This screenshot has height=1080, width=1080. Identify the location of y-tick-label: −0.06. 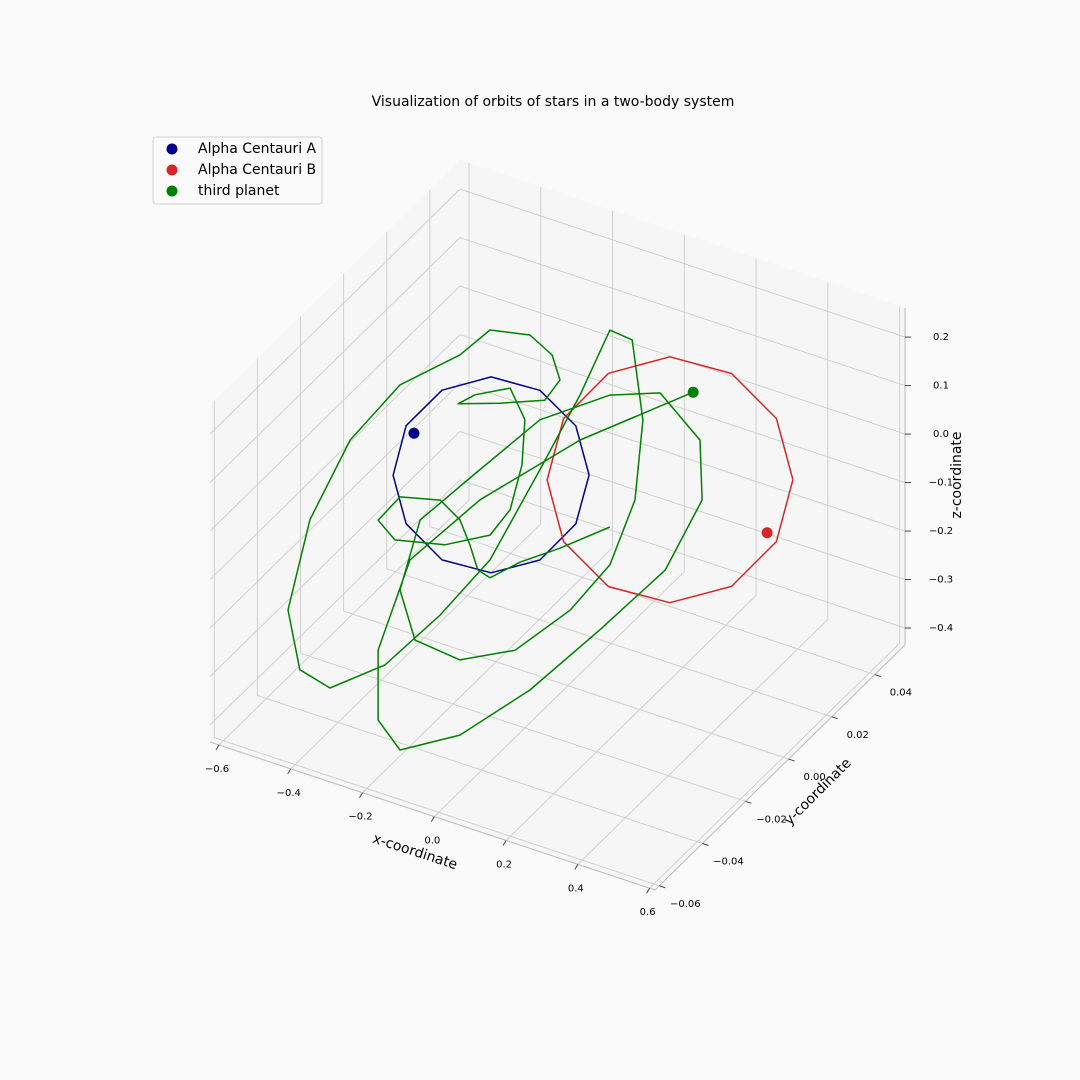
(685, 904).